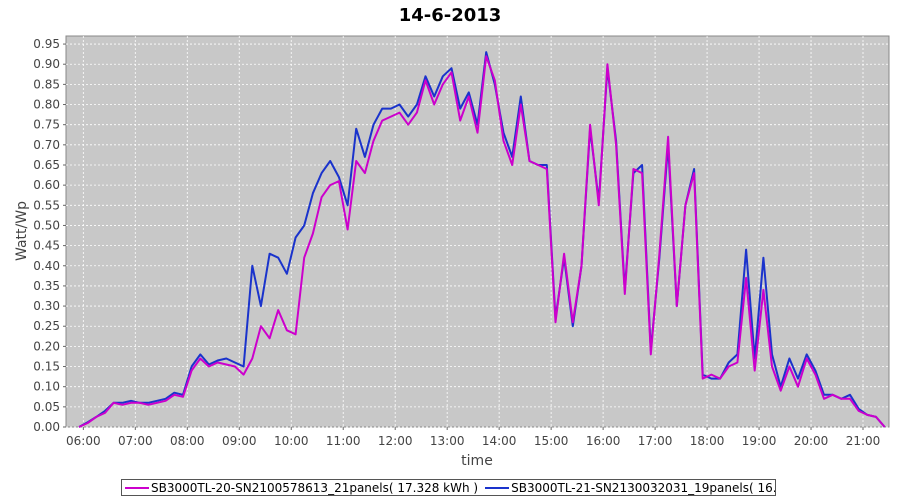 This screenshot has height=500, width=900. I want to click on y-tick-label: 0.25, so click(46, 326).